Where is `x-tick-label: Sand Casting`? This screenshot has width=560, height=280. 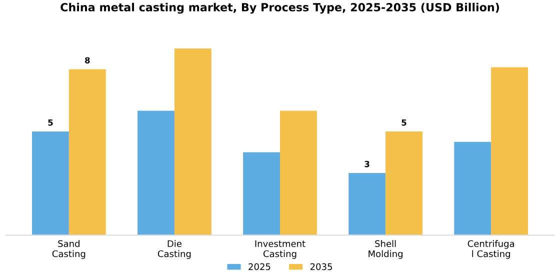 x-tick-label: Sand Casting is located at coordinates (69, 249).